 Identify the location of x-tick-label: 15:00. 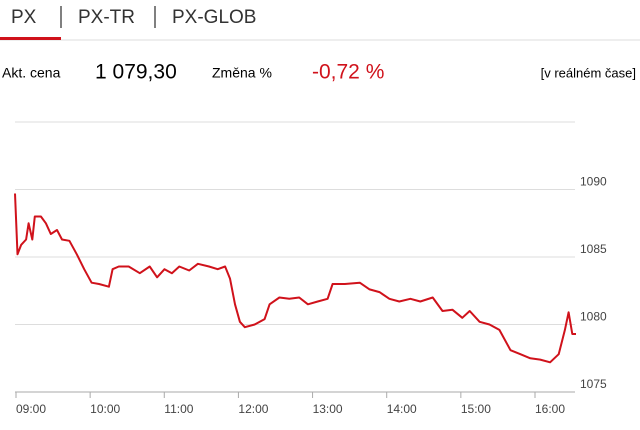
(476, 409).